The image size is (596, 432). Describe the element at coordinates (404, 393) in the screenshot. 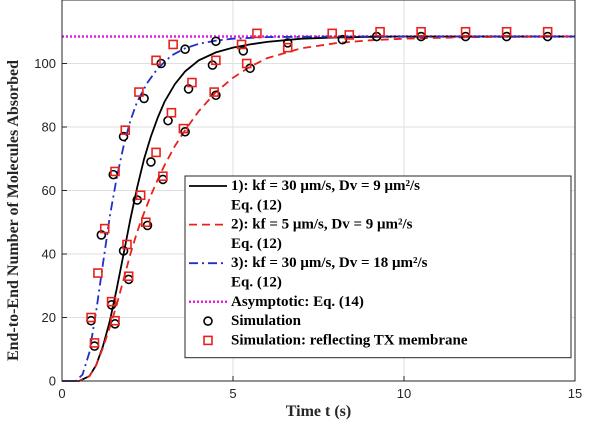

I see `x-tick-label: 10` at that location.